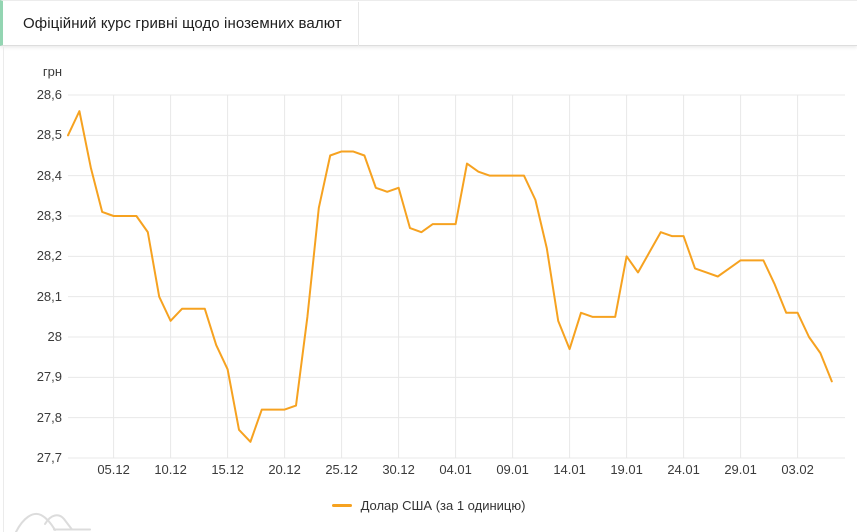 The height and width of the screenshot is (532, 857). I want to click on x-tick-label: 25.12, so click(341, 469).